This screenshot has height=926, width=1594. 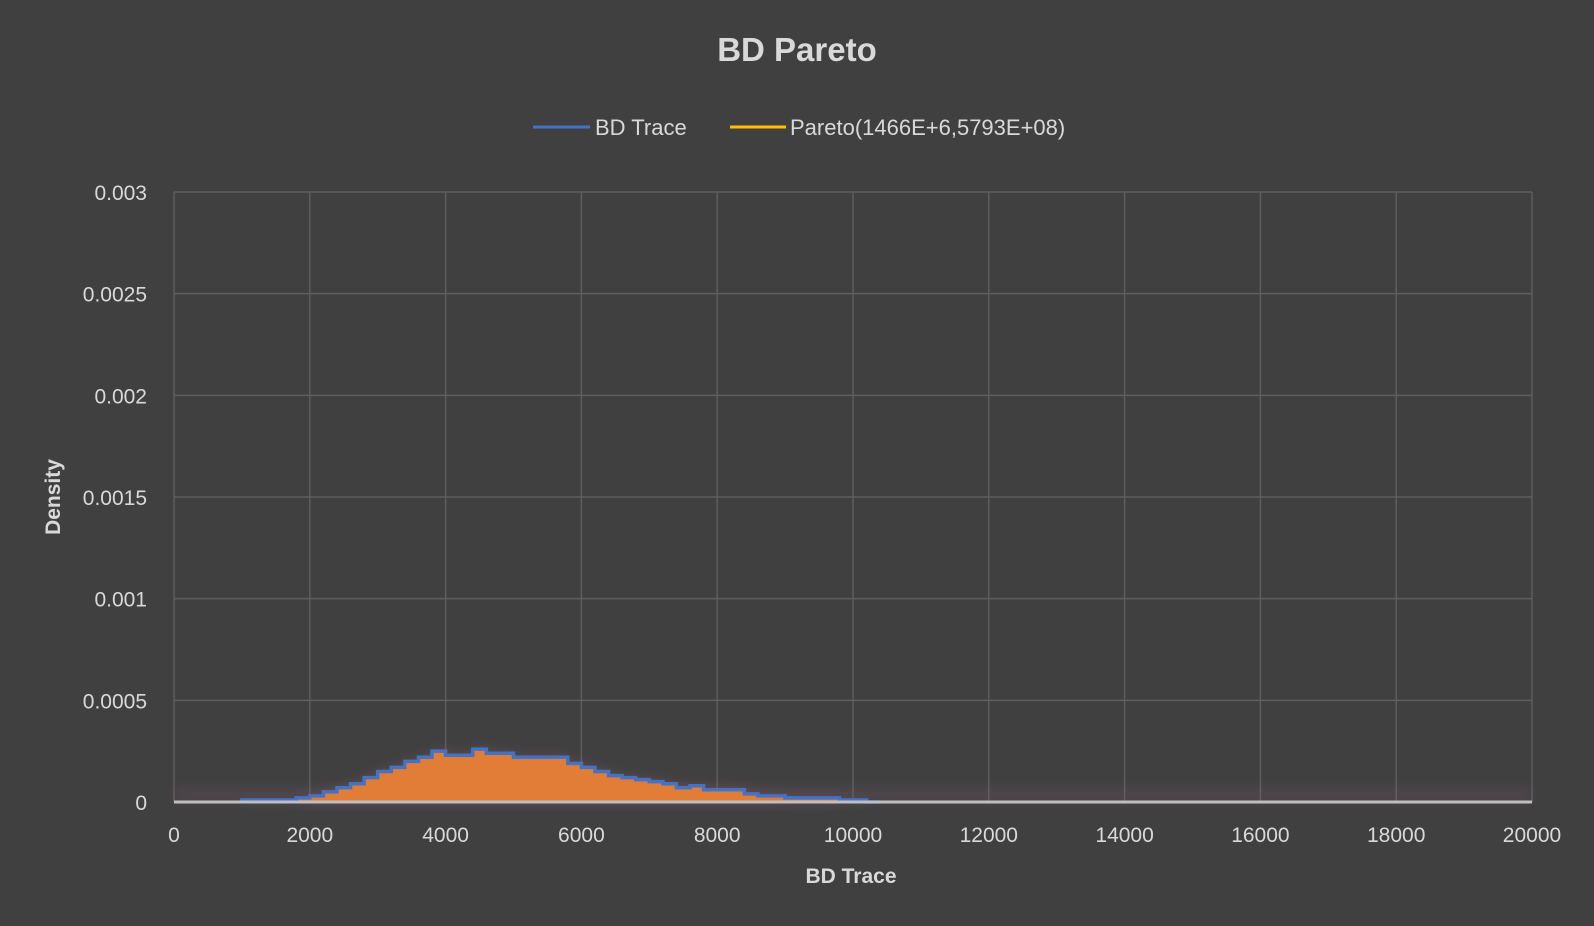 I want to click on x-tick-label: 10000, so click(x=853, y=835).